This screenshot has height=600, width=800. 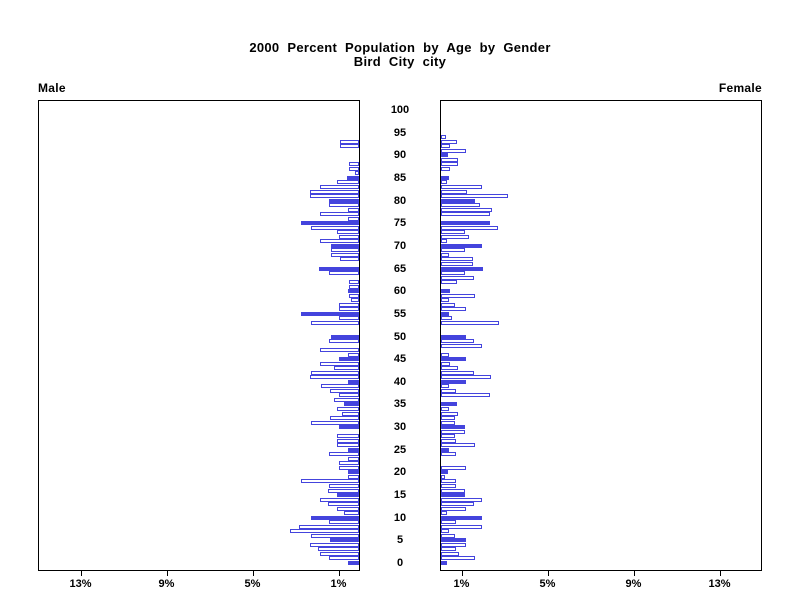 I want to click on age-label-25: 25, so click(x=400, y=449).